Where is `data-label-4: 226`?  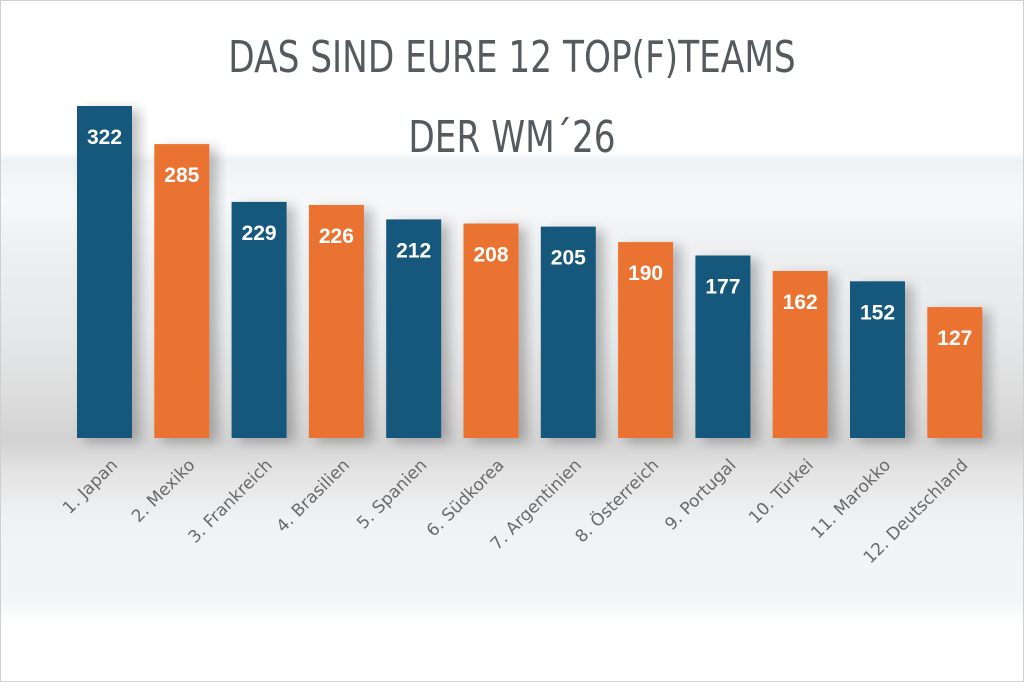 data-label-4: 226 is located at coordinates (336, 236).